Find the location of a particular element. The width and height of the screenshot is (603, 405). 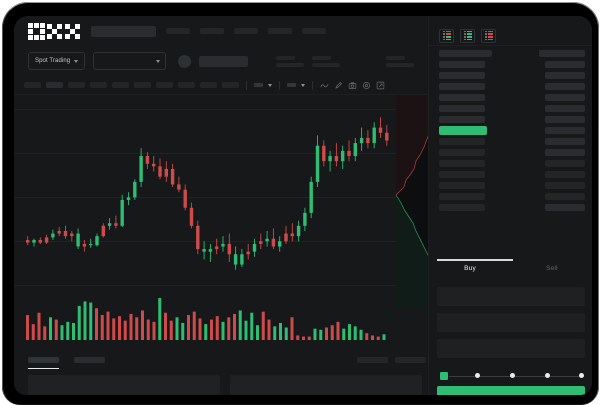

order-book-header is located at coordinates (510, 36).